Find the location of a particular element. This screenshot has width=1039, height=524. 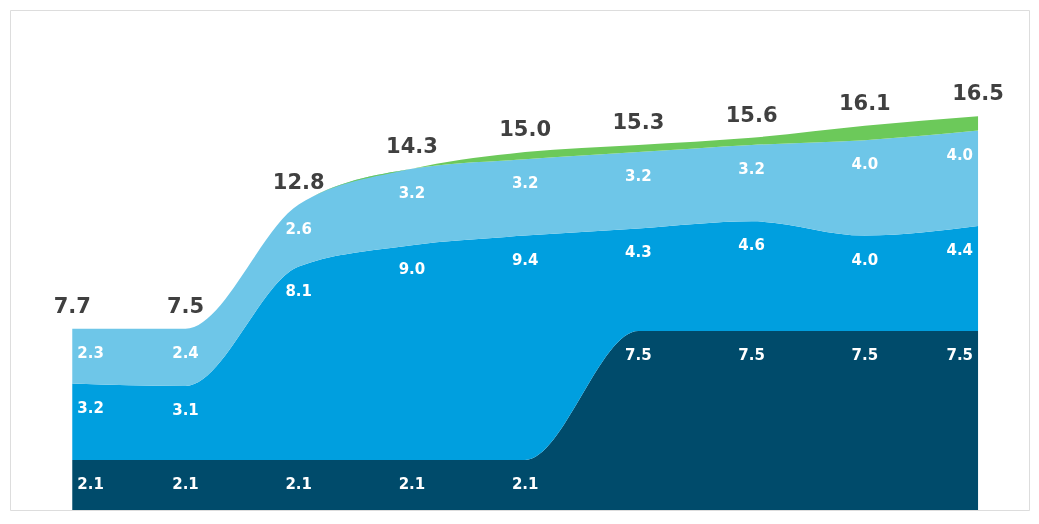

data-label: 2.4 is located at coordinates (185, 352).